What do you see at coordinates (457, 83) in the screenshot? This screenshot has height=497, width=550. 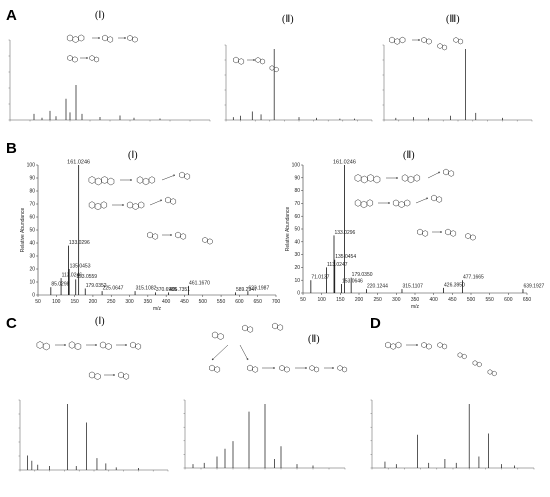 I see `spectrum-a3` at bounding box center [457, 83].